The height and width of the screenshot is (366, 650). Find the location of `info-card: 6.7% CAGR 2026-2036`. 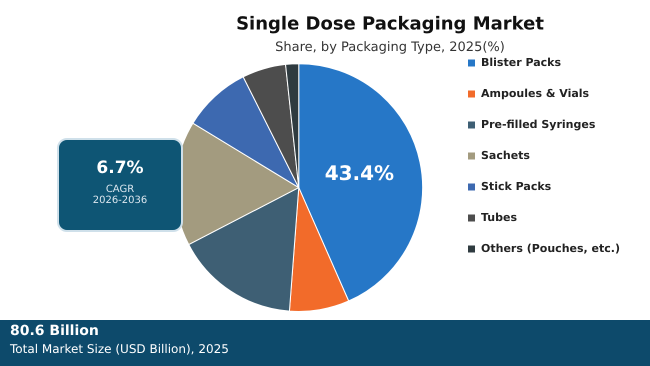

info-card: 6.7% CAGR 2026-2036 is located at coordinates (120, 185).